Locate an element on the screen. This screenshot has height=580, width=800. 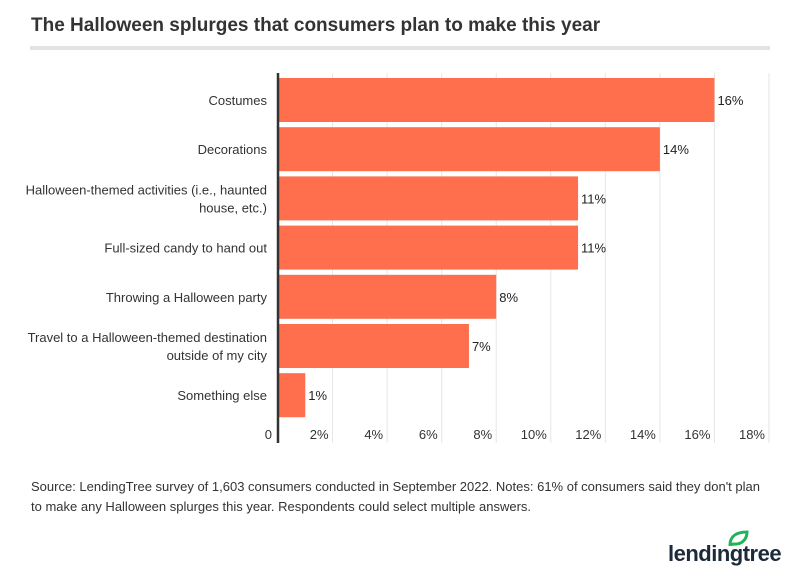
category-label: Full-sized candy to hand out is located at coordinates (185, 248).